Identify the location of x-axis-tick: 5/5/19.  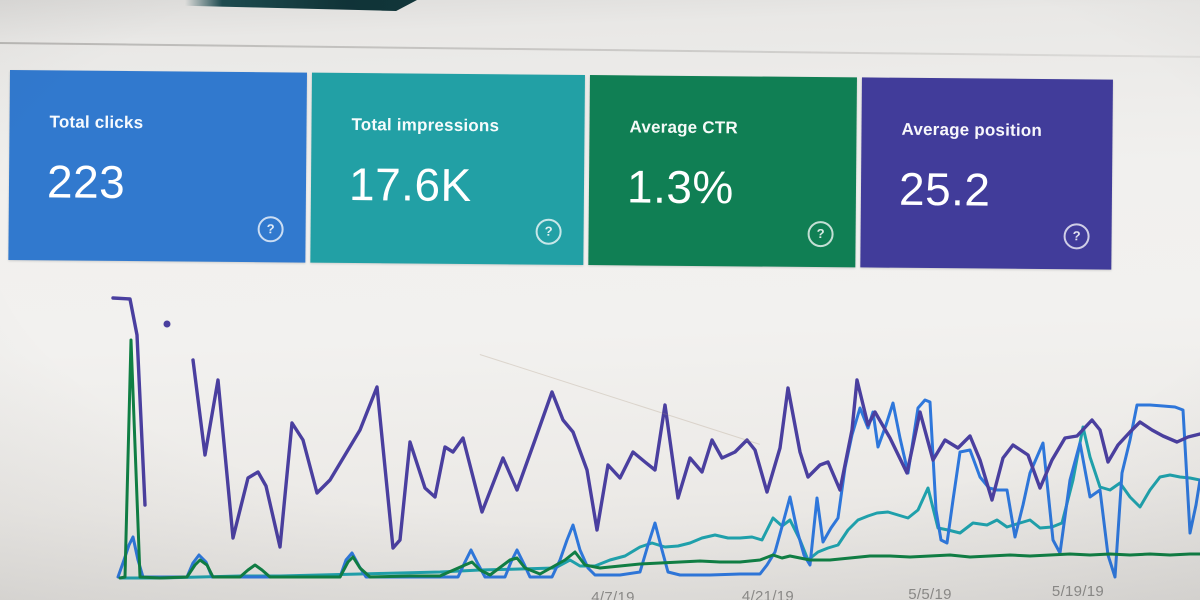
(930, 593).